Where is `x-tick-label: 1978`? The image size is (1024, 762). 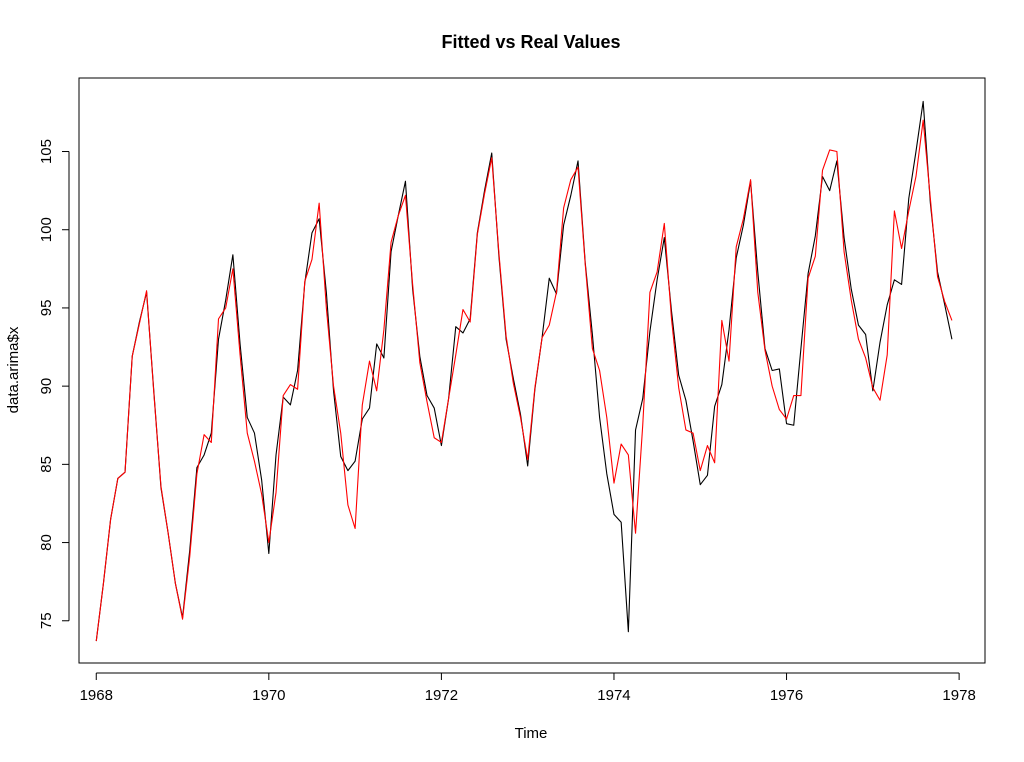 x-tick-label: 1978 is located at coordinates (958, 695).